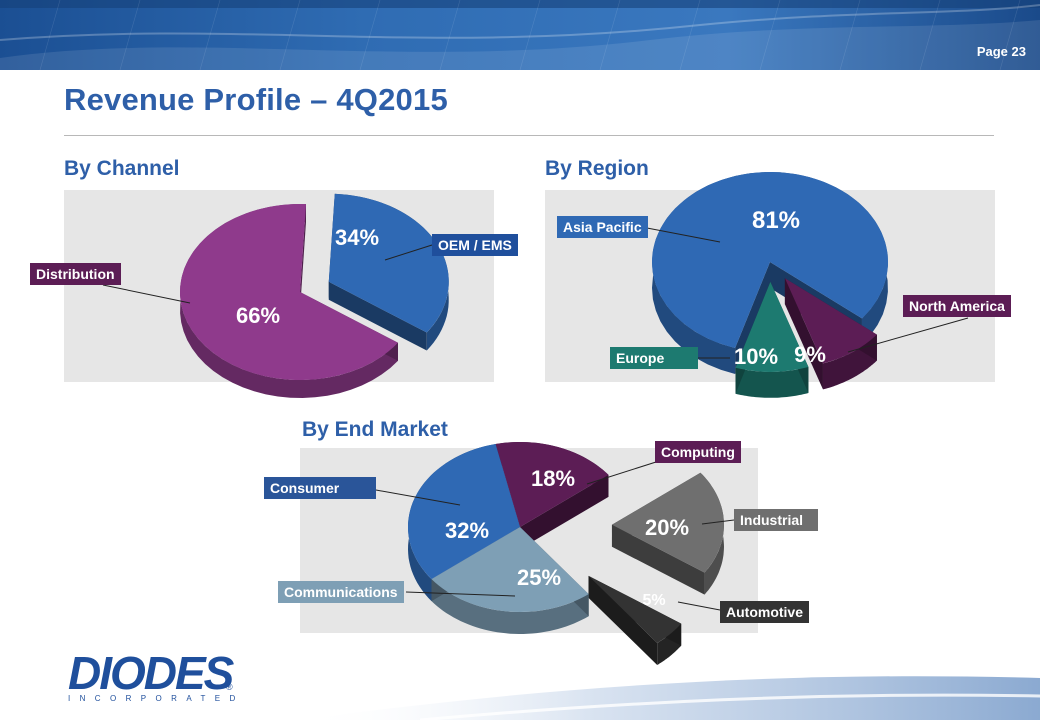 The image size is (1040, 720). Describe the element at coordinates (146, 294) in the screenshot. I see `leader-distribution` at that location.